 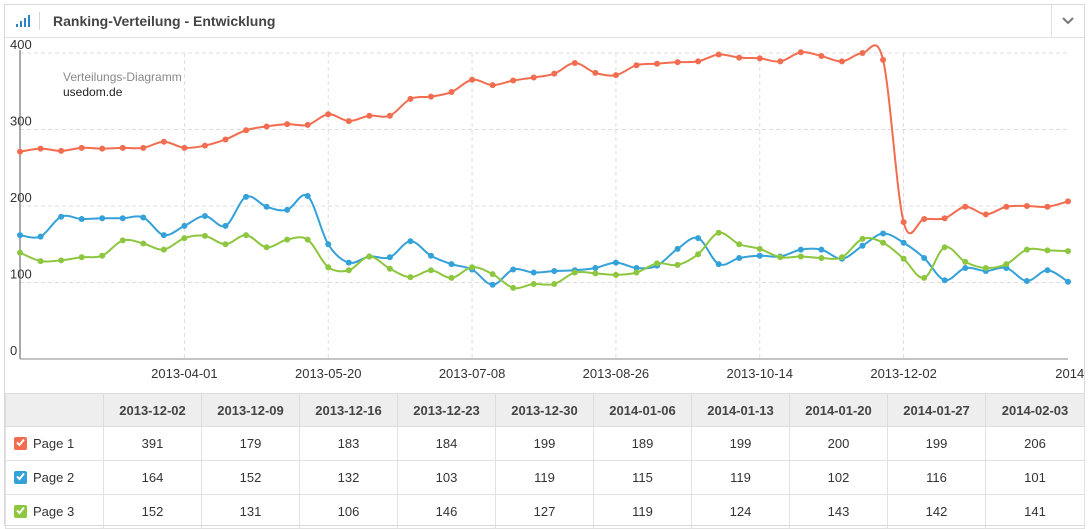 What do you see at coordinates (936, 511) in the screenshot?
I see `table-cell: 142` at bounding box center [936, 511].